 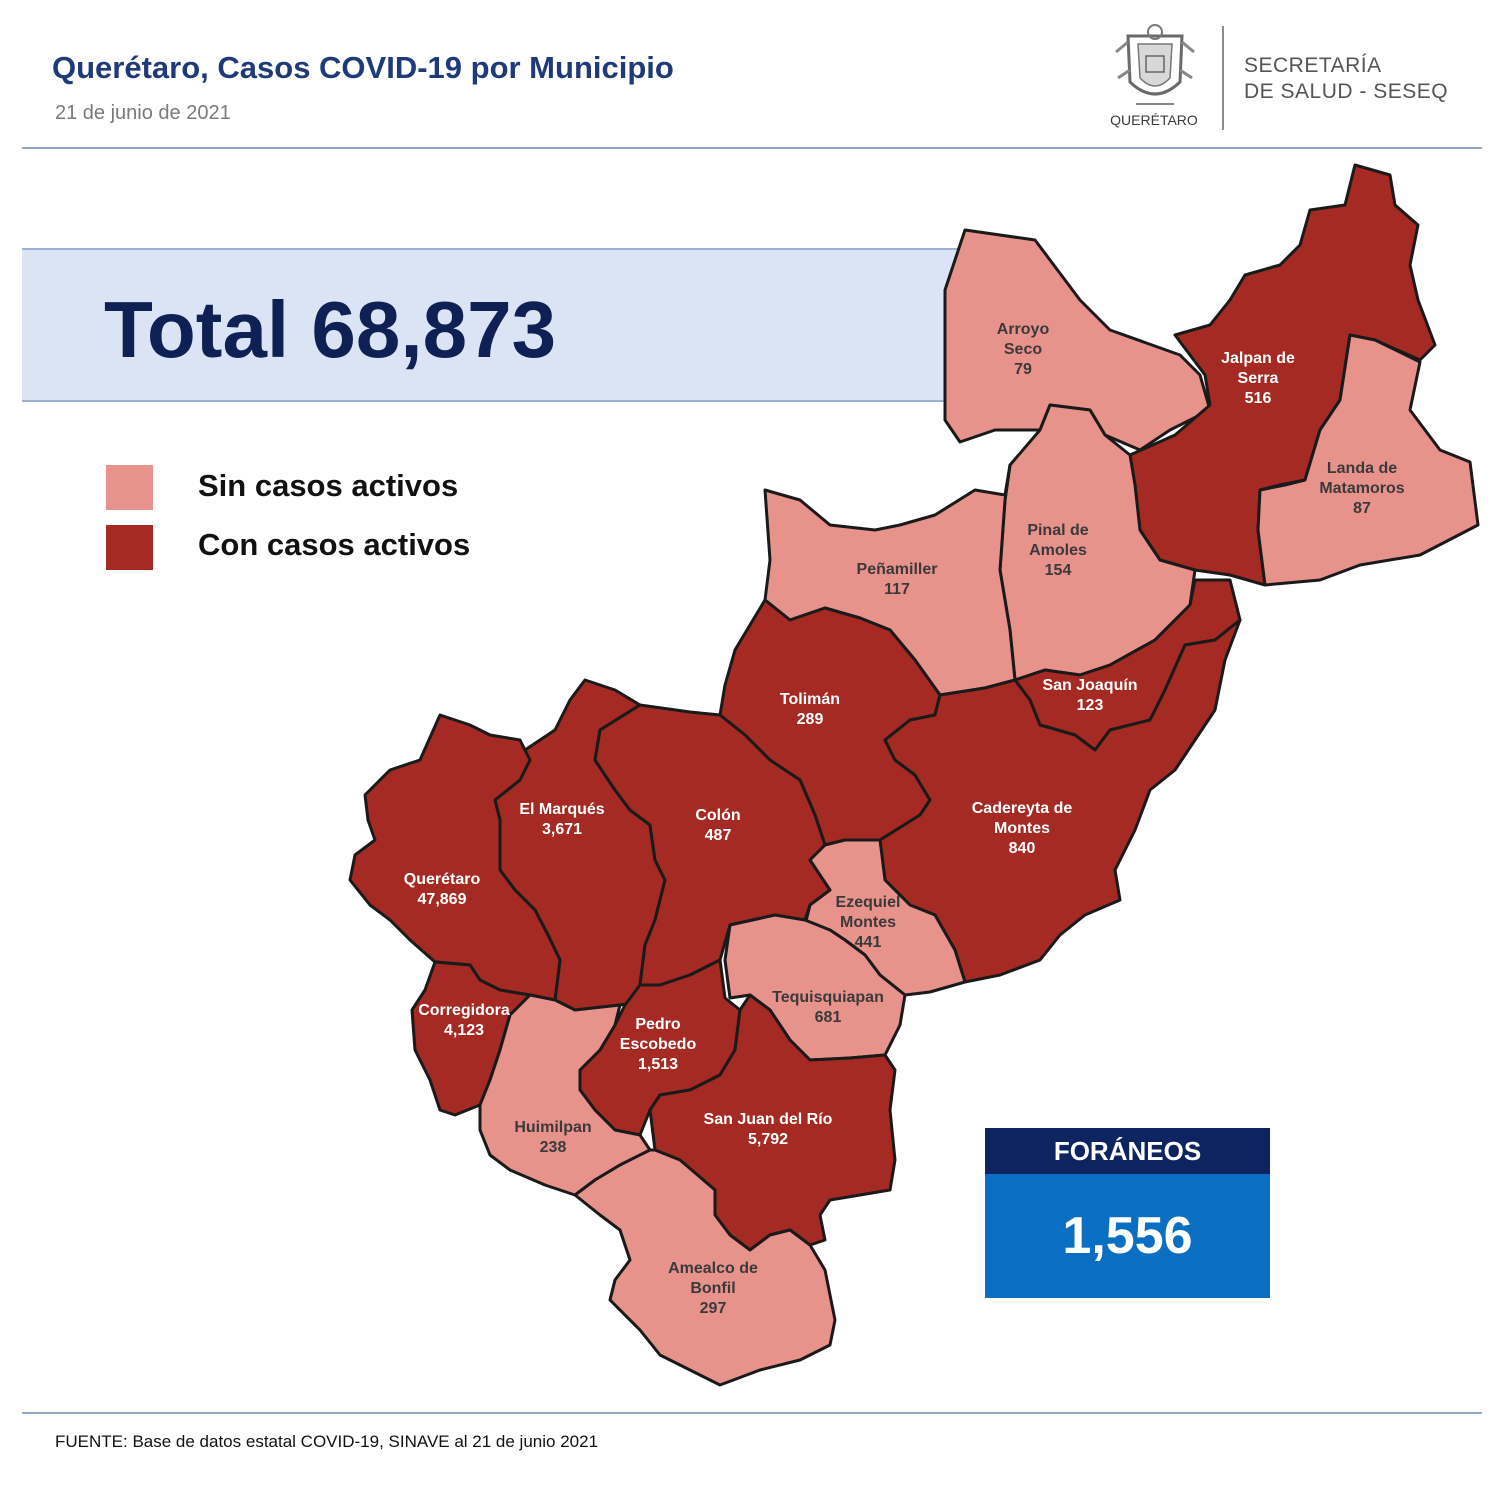 I want to click on municipio-region-jalpan-de-serra, so click(x=1282, y=375).